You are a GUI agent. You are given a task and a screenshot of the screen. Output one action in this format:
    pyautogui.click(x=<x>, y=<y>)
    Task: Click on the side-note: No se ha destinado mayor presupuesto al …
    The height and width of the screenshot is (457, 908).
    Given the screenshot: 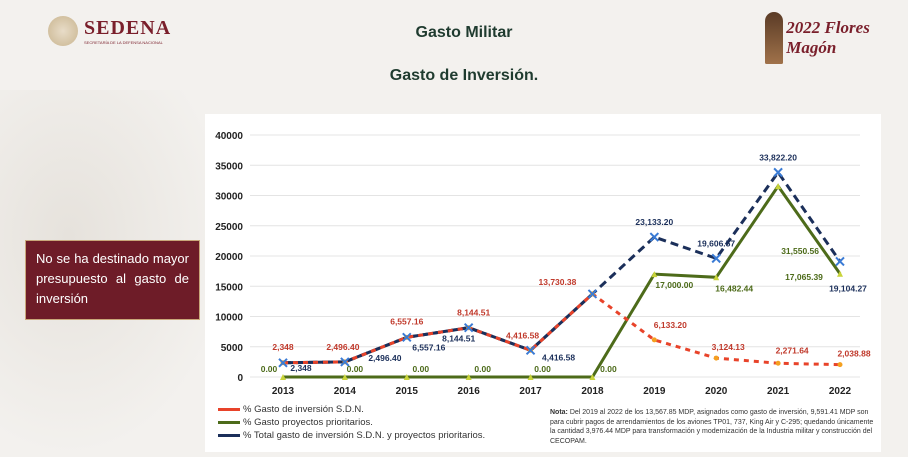 What is the action you would take?
    pyautogui.click(x=112, y=280)
    